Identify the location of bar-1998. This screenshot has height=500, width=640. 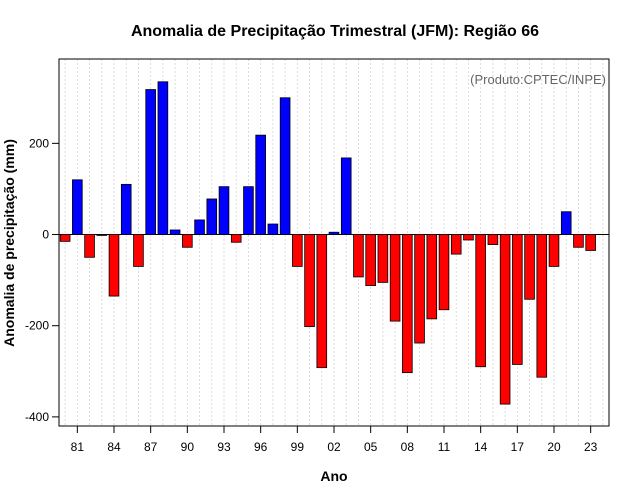
(285, 166).